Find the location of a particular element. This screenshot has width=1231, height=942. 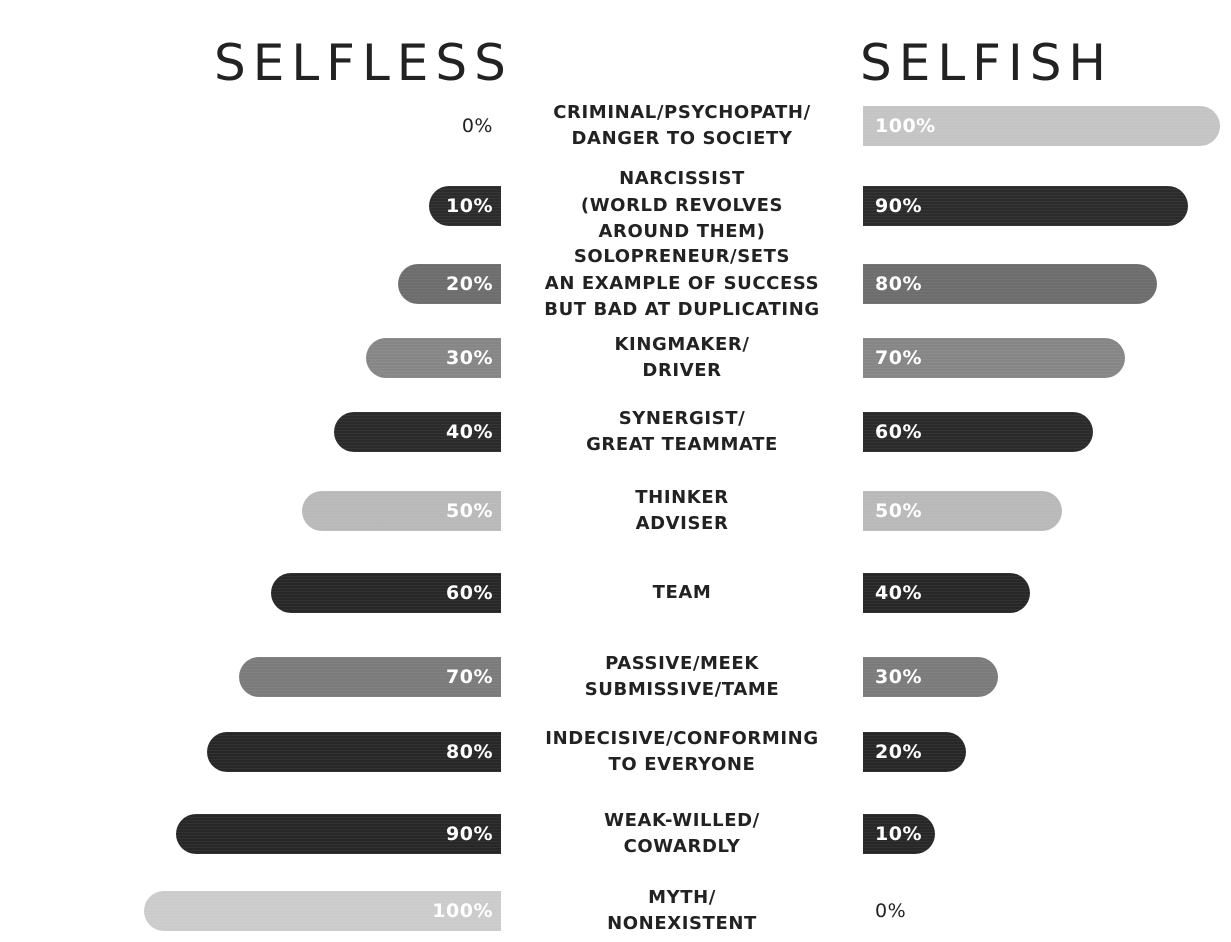

category-label-5: THINKER ADVISER is located at coordinates (682, 511).